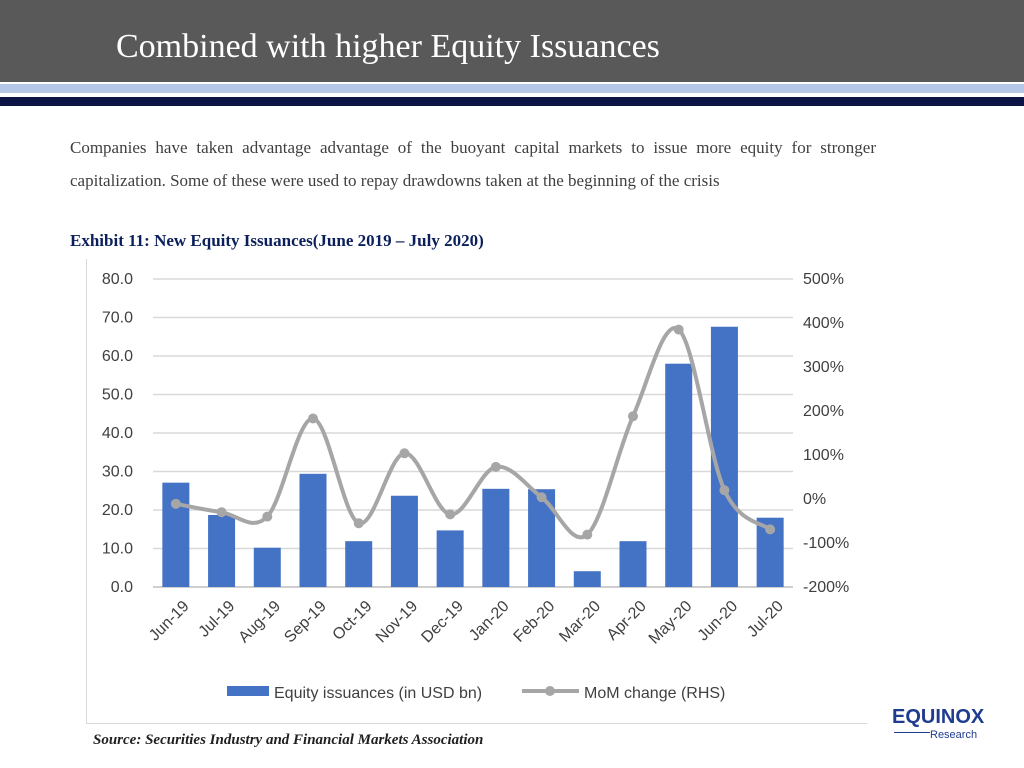 This screenshot has height=768, width=1024. I want to click on title-bar: Combined with higher Equity Issuances, so click(512, 41).